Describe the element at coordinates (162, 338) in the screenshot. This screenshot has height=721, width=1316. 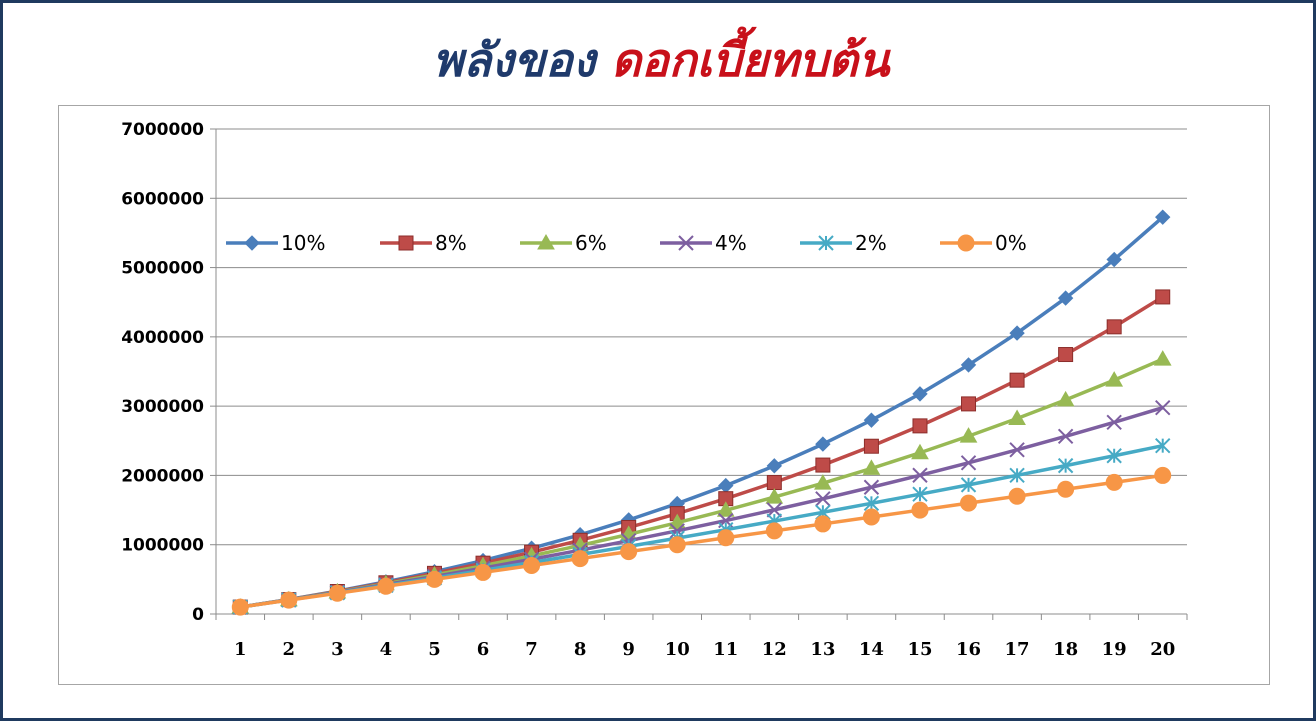
I see `y-tick-label: 4000000` at that location.